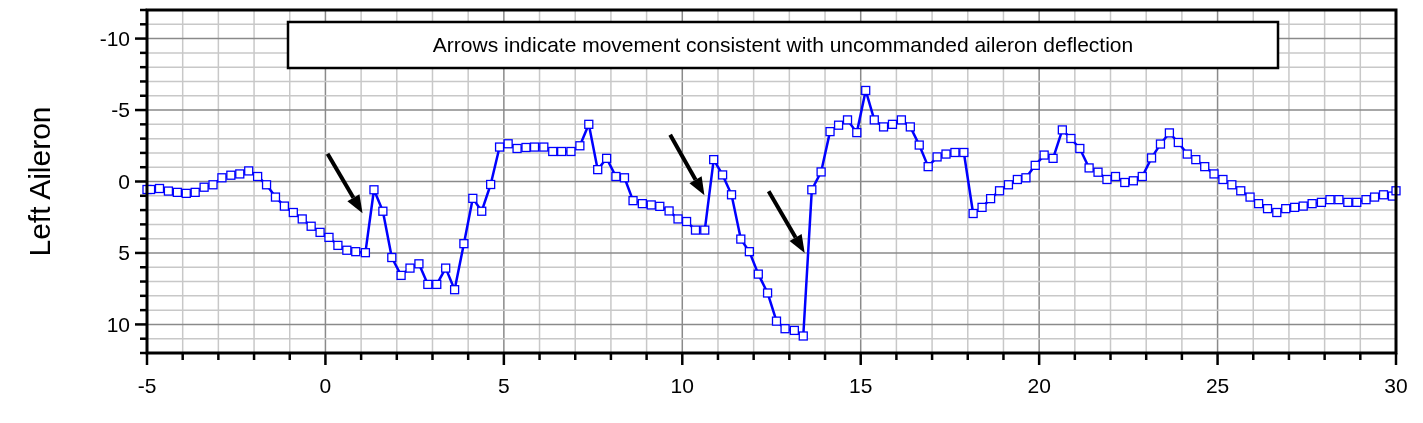  I want to click on x-tick-label: 30, so click(1396, 385).